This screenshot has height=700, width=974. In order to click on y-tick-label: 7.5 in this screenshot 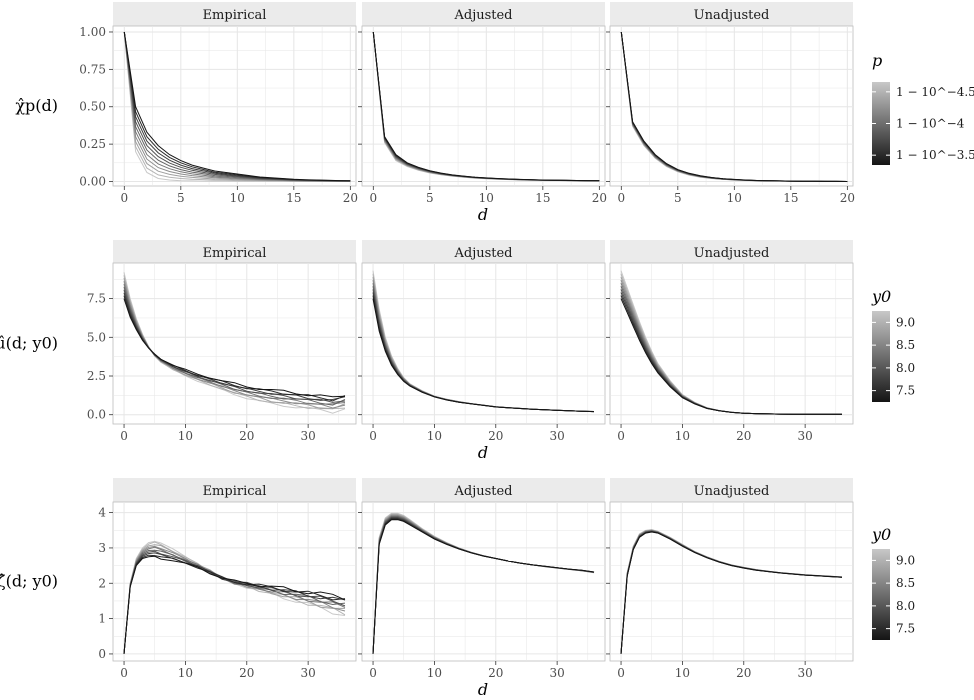, I will do `click(96, 299)`.